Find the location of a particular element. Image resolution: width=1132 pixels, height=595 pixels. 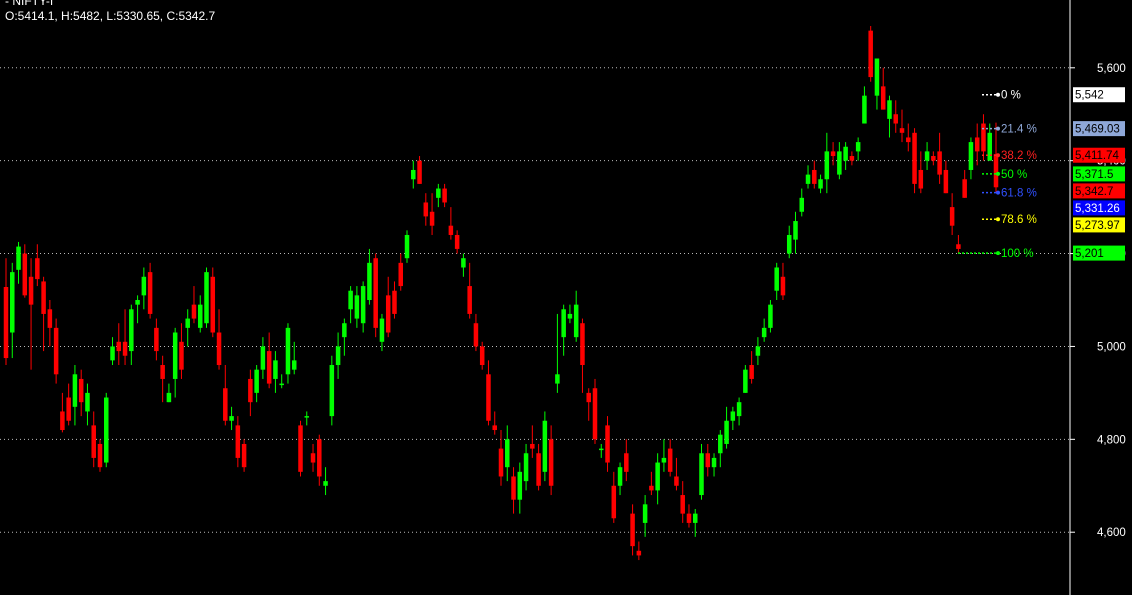

fib-level-label: 61.8 % is located at coordinates (1019, 194).